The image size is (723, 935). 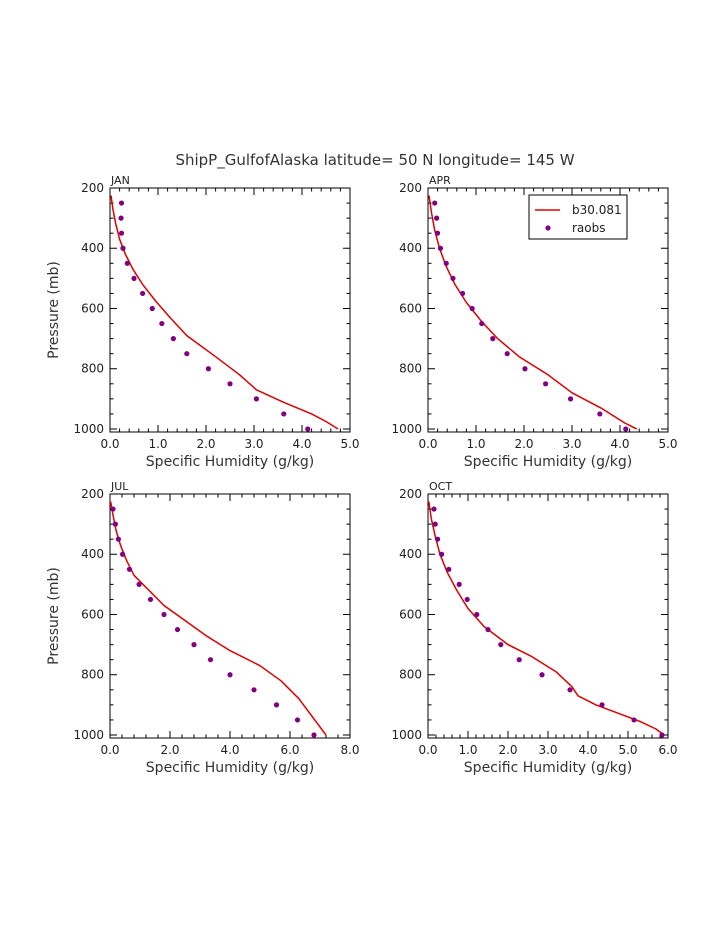 What do you see at coordinates (589, 228) in the screenshot?
I see `legend-obs-label: raobs` at bounding box center [589, 228].